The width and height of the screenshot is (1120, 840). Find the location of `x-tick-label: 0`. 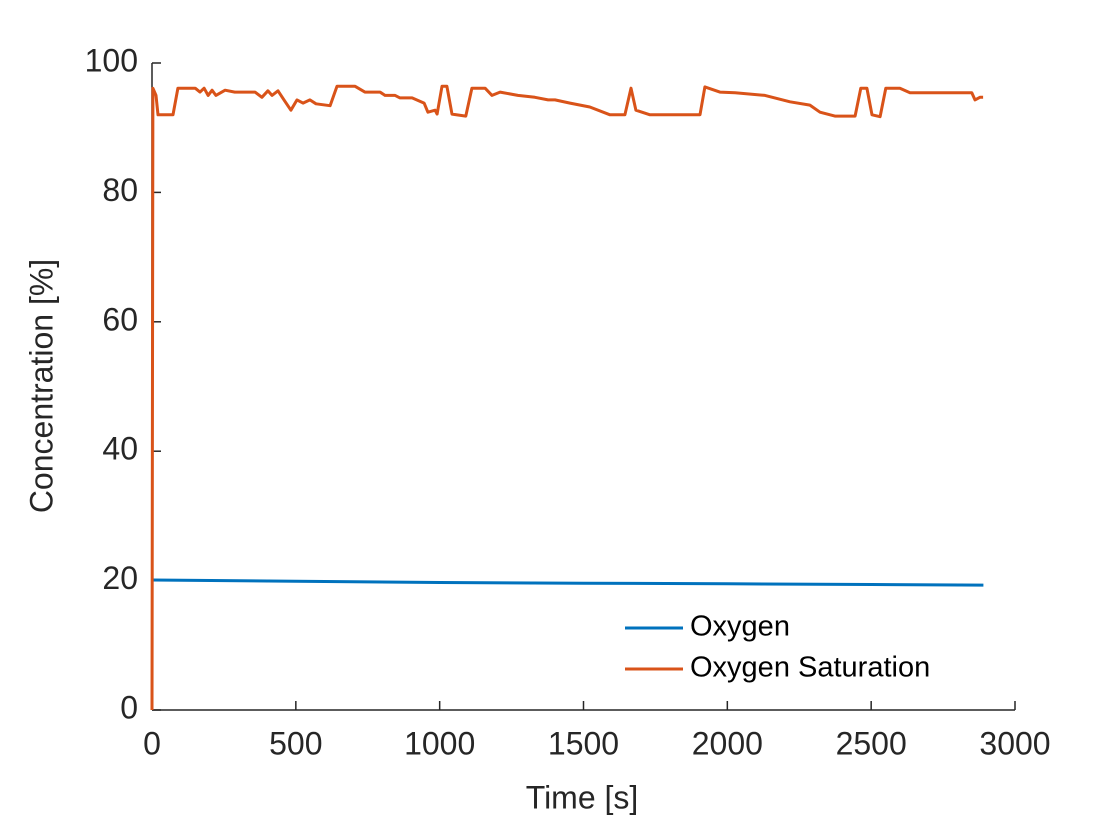

x-tick-label: 0 is located at coordinates (152, 743).